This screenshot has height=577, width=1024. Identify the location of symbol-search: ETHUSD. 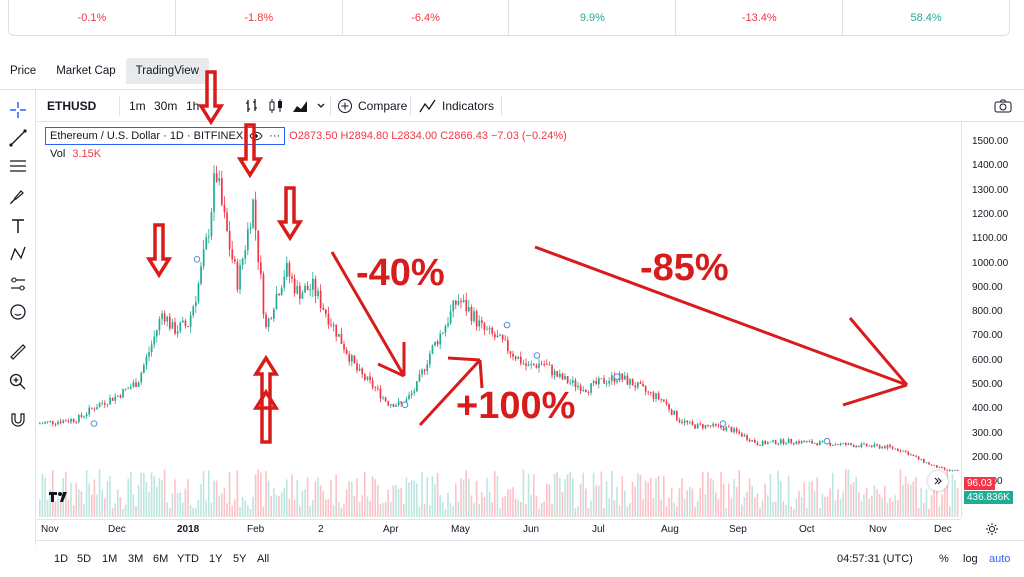
(72, 106).